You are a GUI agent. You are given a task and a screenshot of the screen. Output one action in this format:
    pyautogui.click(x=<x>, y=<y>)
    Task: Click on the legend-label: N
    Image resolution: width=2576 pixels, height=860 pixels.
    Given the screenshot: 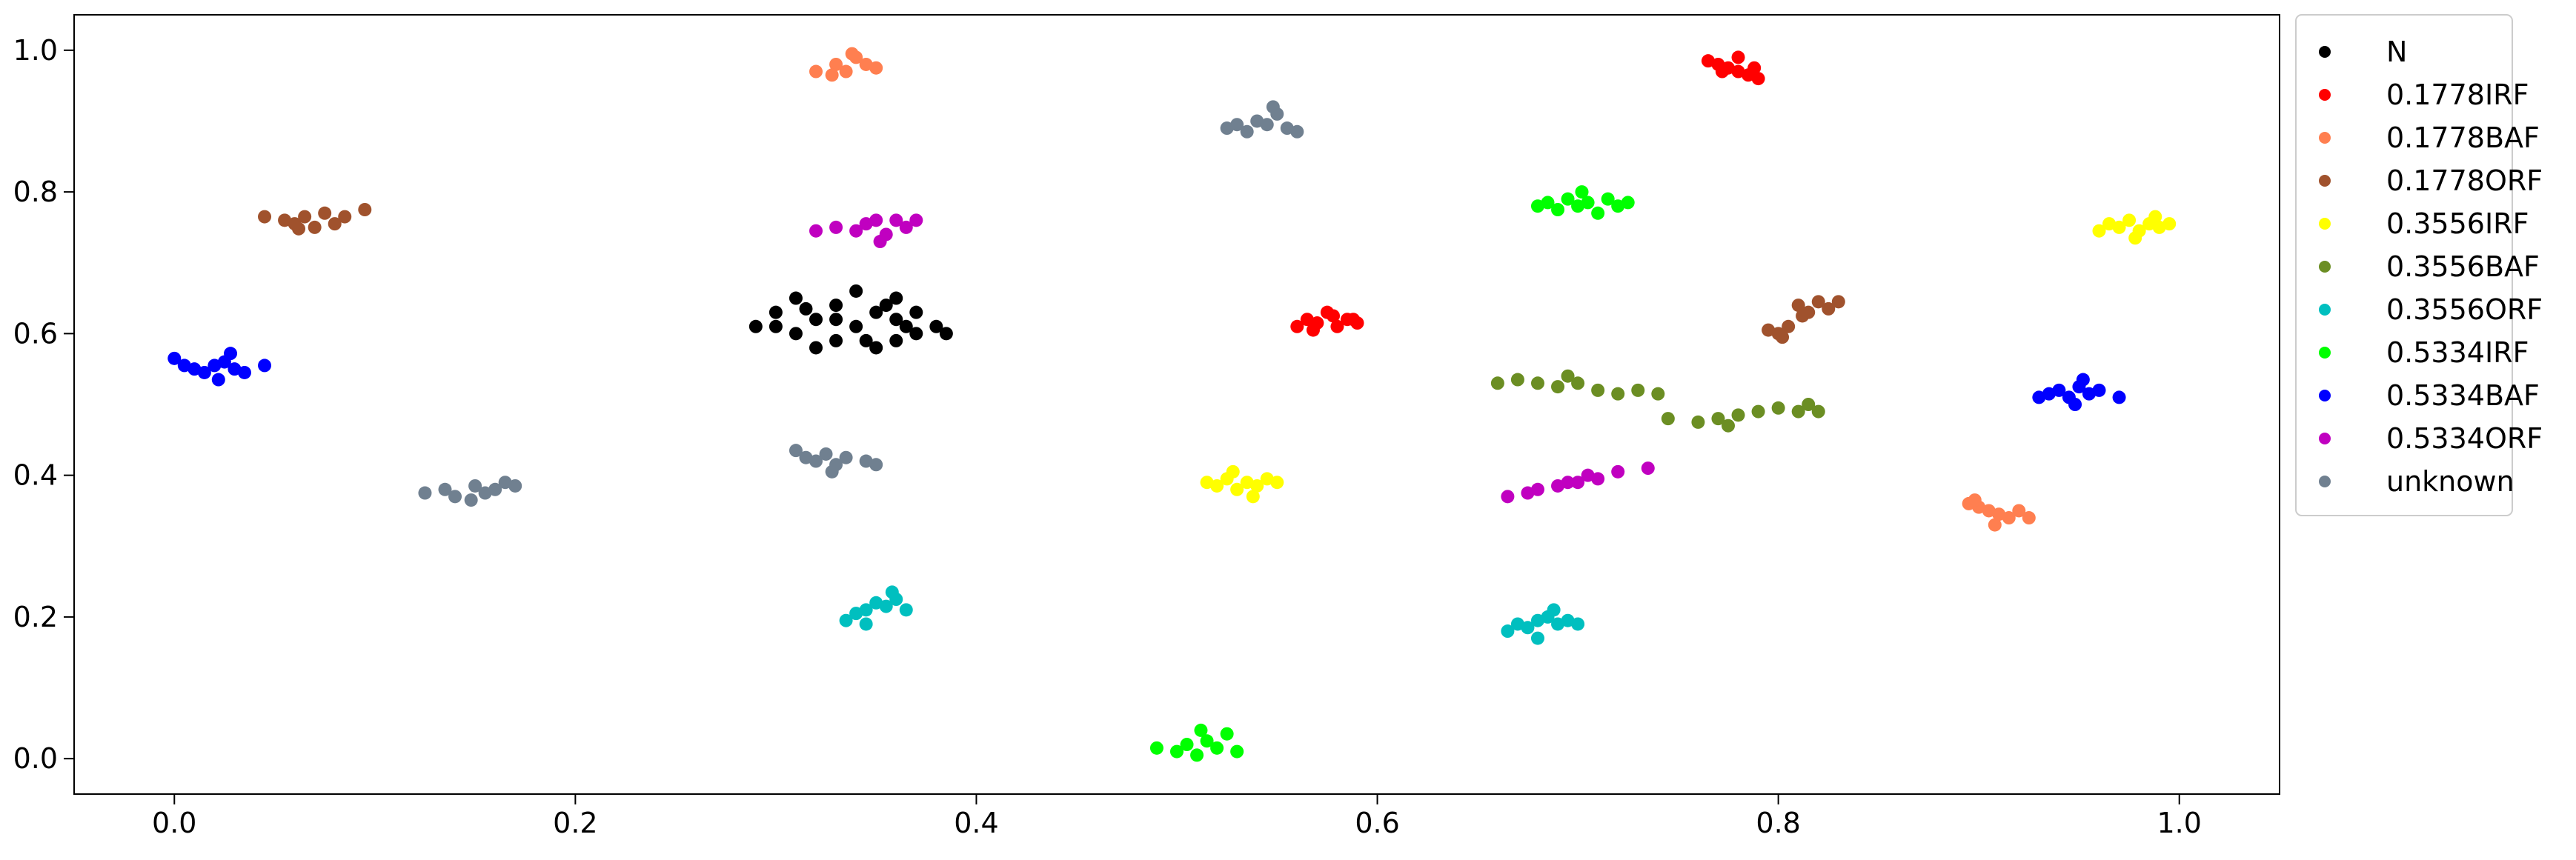 What is the action you would take?
    pyautogui.click(x=2396, y=52)
    